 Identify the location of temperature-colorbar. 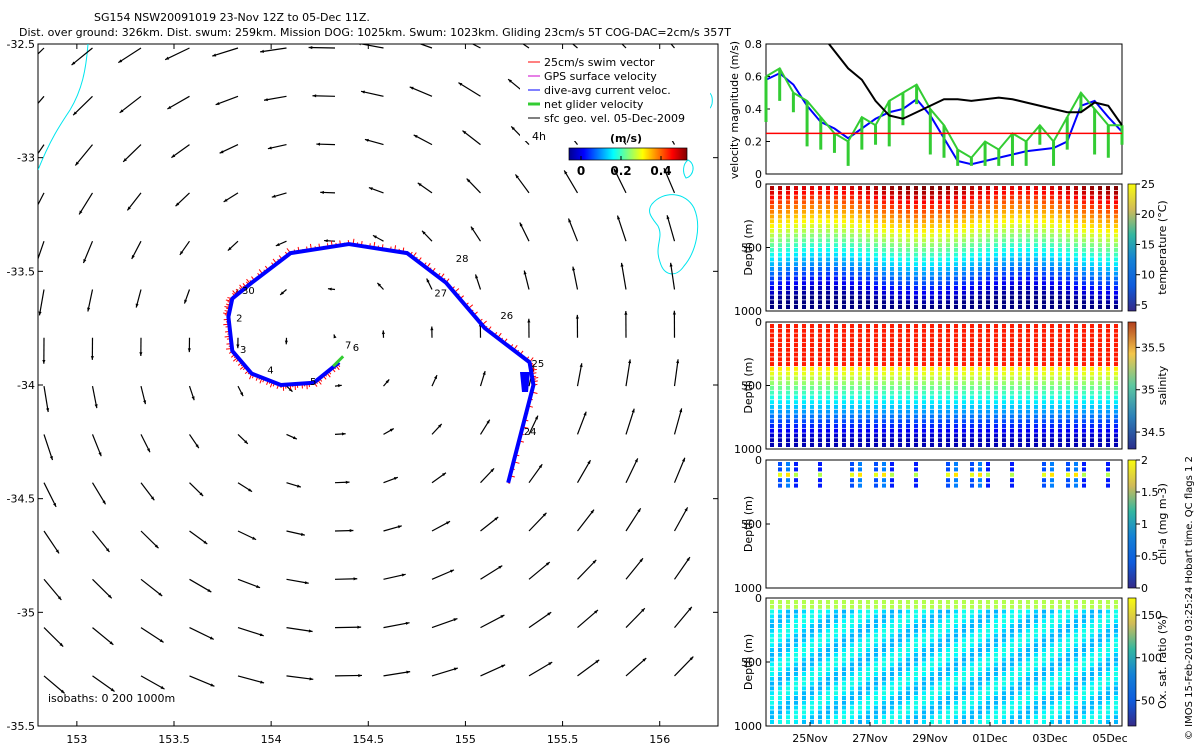
(1132, 247).